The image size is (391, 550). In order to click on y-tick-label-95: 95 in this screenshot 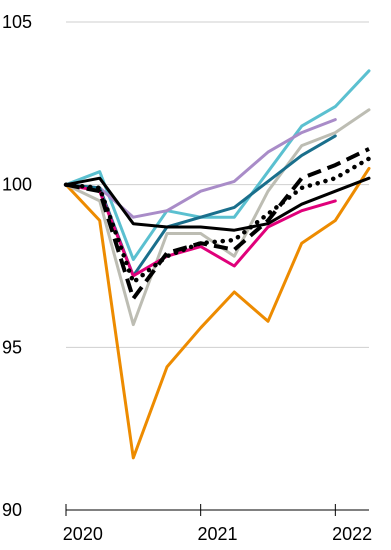, I will do `click(12, 347)`.